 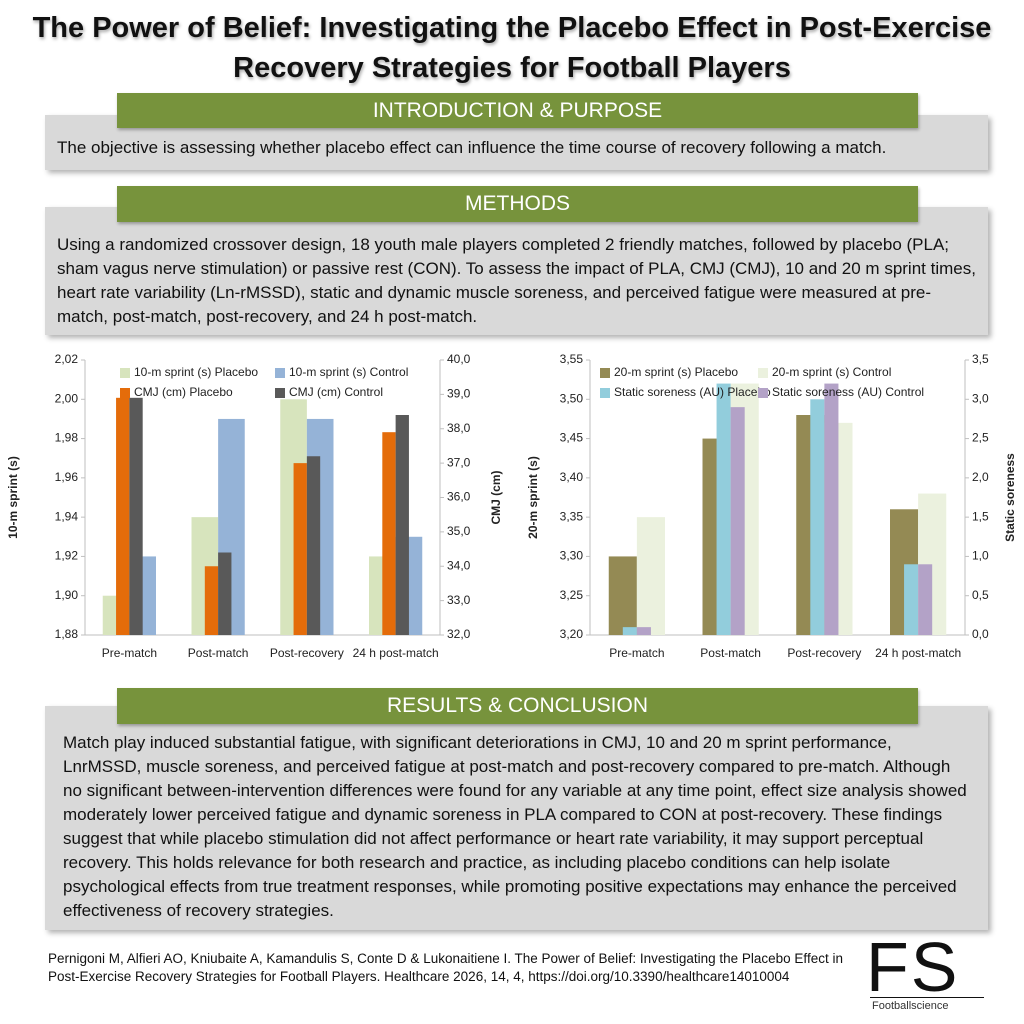 I want to click on legend-label: CMJ (cm) Placebo, so click(x=183, y=392).